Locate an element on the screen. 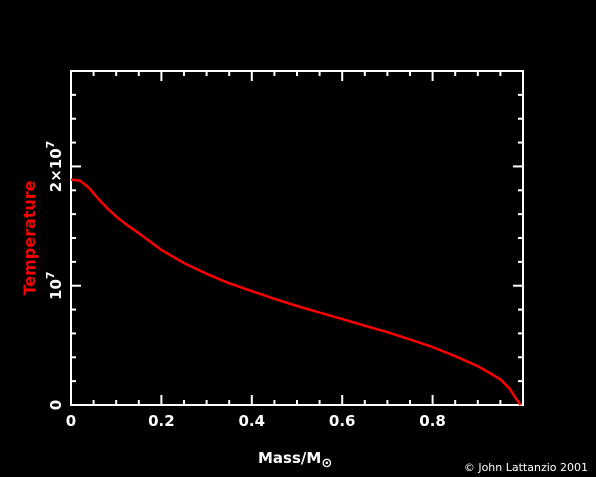  x-axis-title-text: Mass/M is located at coordinates (289, 458).